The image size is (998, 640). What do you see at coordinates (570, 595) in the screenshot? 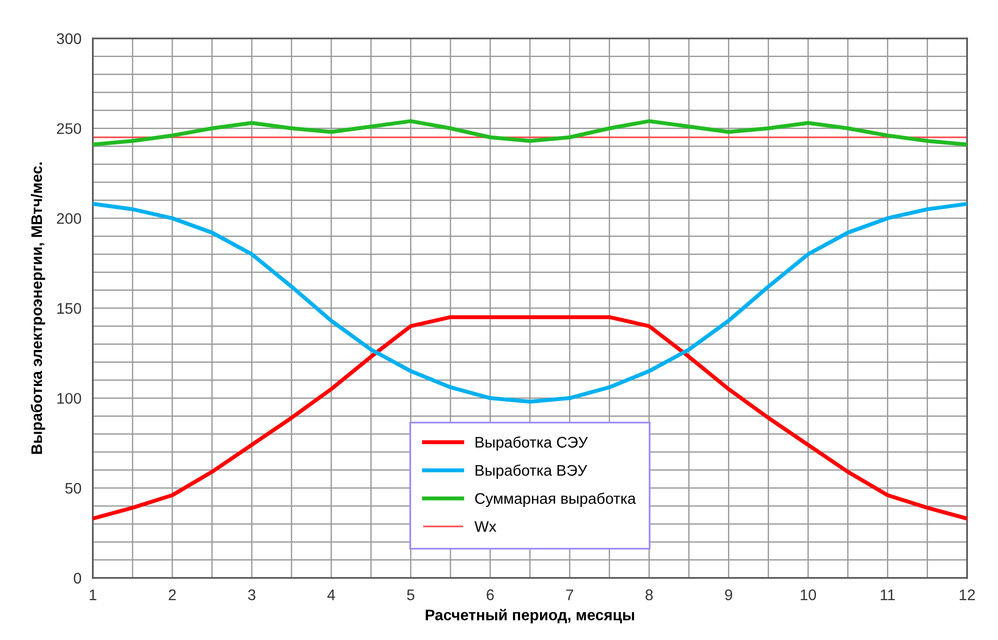
I see `x-tick-label: 7` at bounding box center [570, 595].